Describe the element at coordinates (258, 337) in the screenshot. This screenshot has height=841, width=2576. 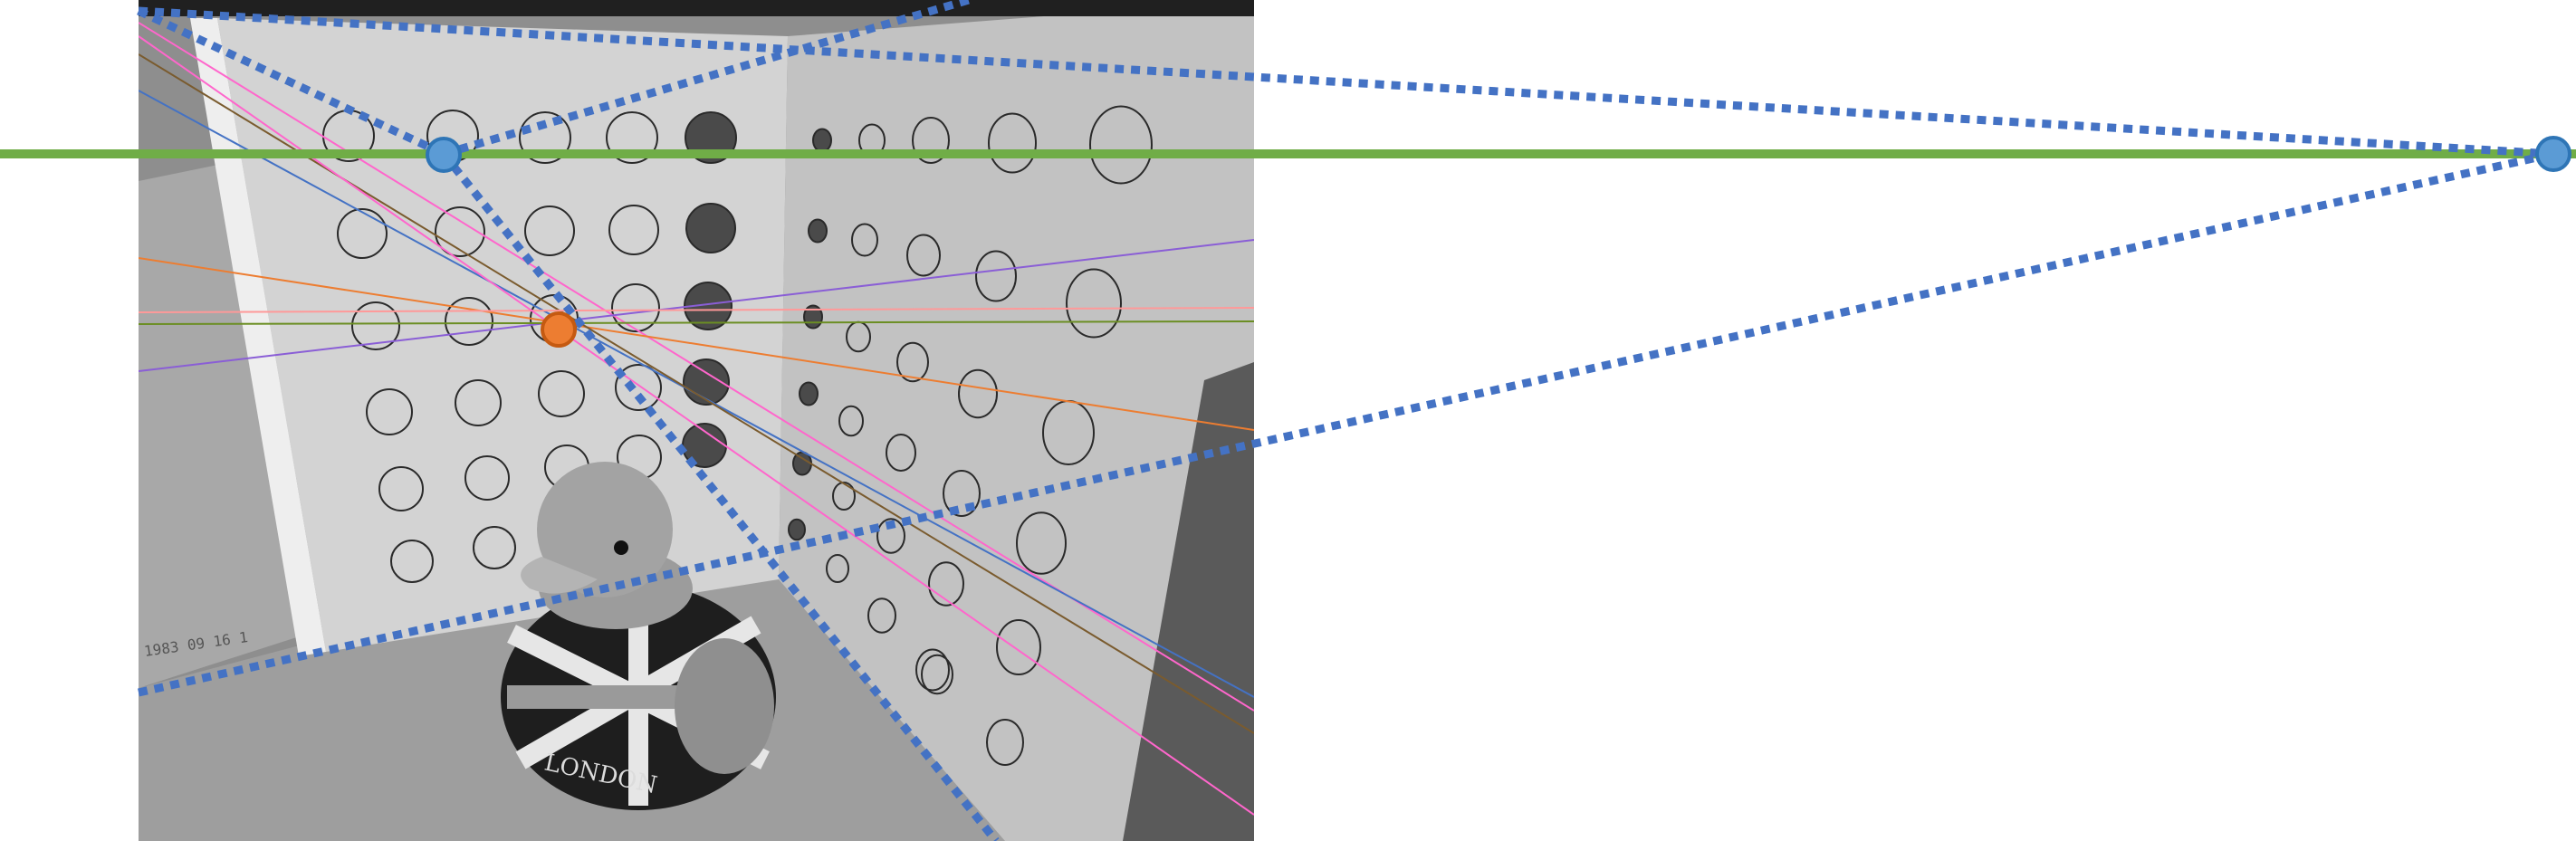
I see `board-edge` at that location.